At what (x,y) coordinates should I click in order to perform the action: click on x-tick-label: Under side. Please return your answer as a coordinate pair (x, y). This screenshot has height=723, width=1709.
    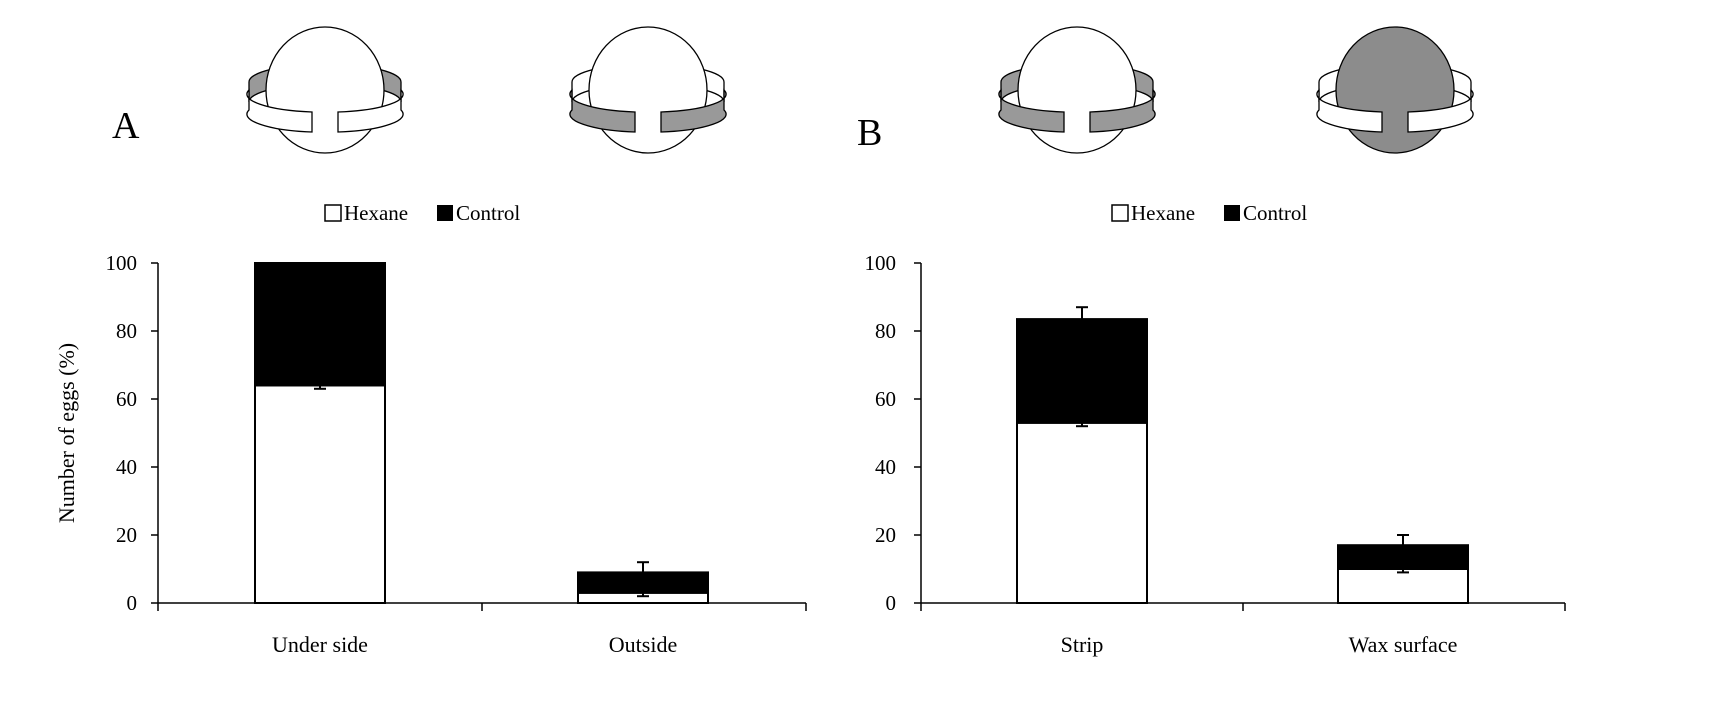
    Looking at the image, I should click on (320, 644).